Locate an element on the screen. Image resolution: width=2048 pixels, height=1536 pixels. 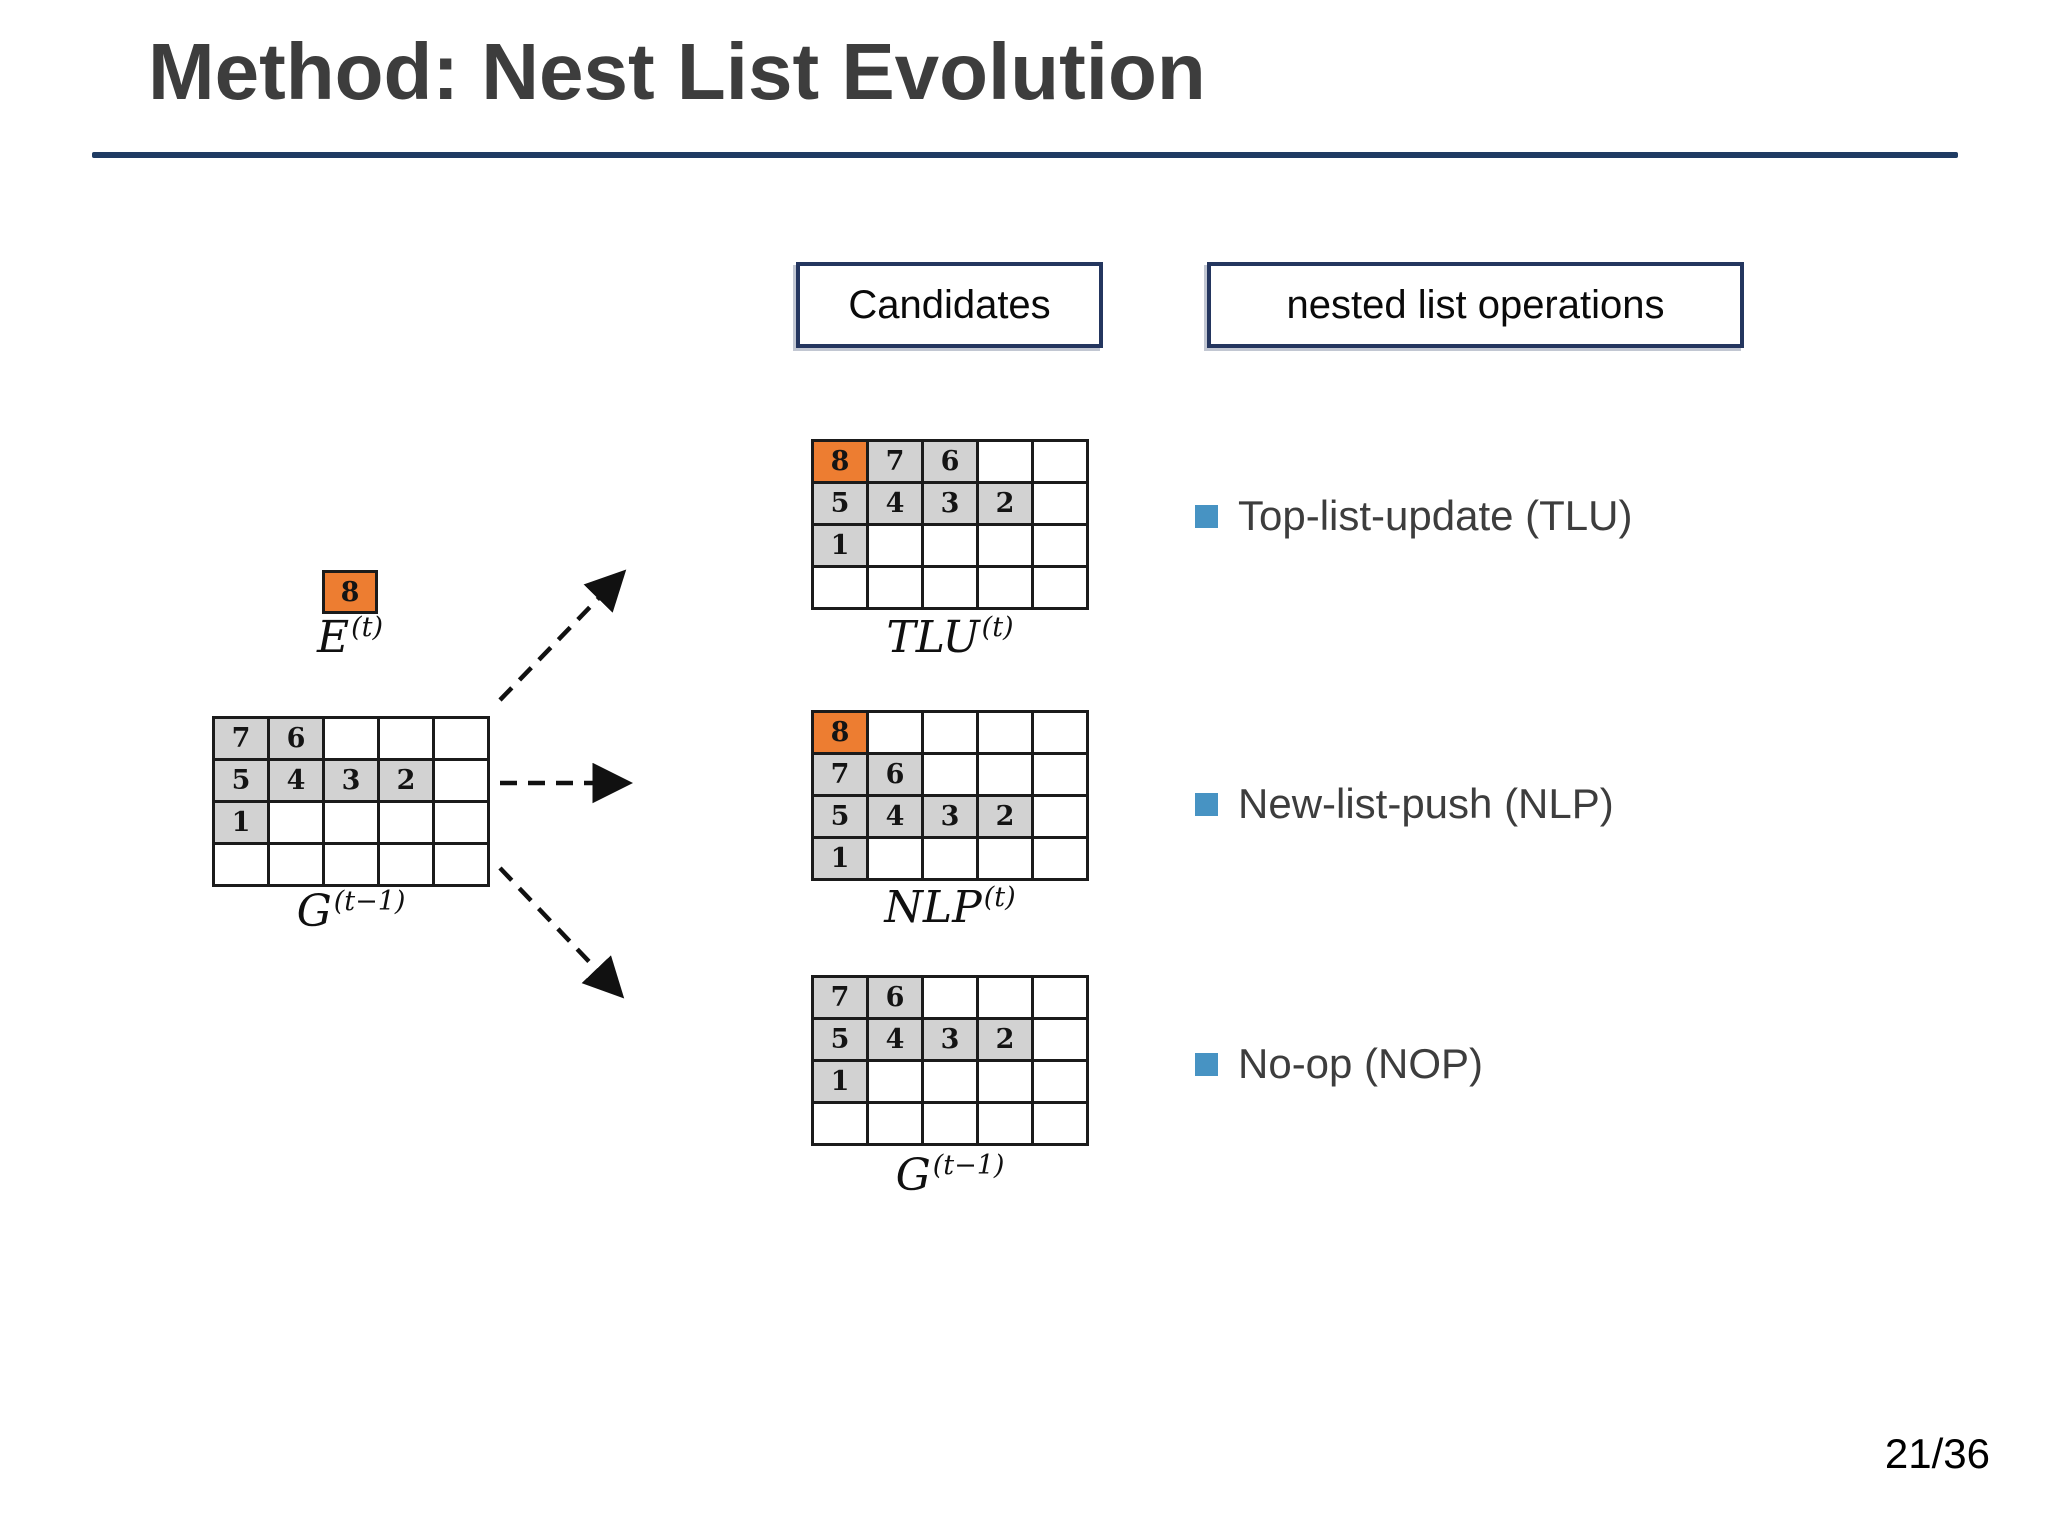
bullet-no-op: No-op (NOP) is located at coordinates (1339, 1064).